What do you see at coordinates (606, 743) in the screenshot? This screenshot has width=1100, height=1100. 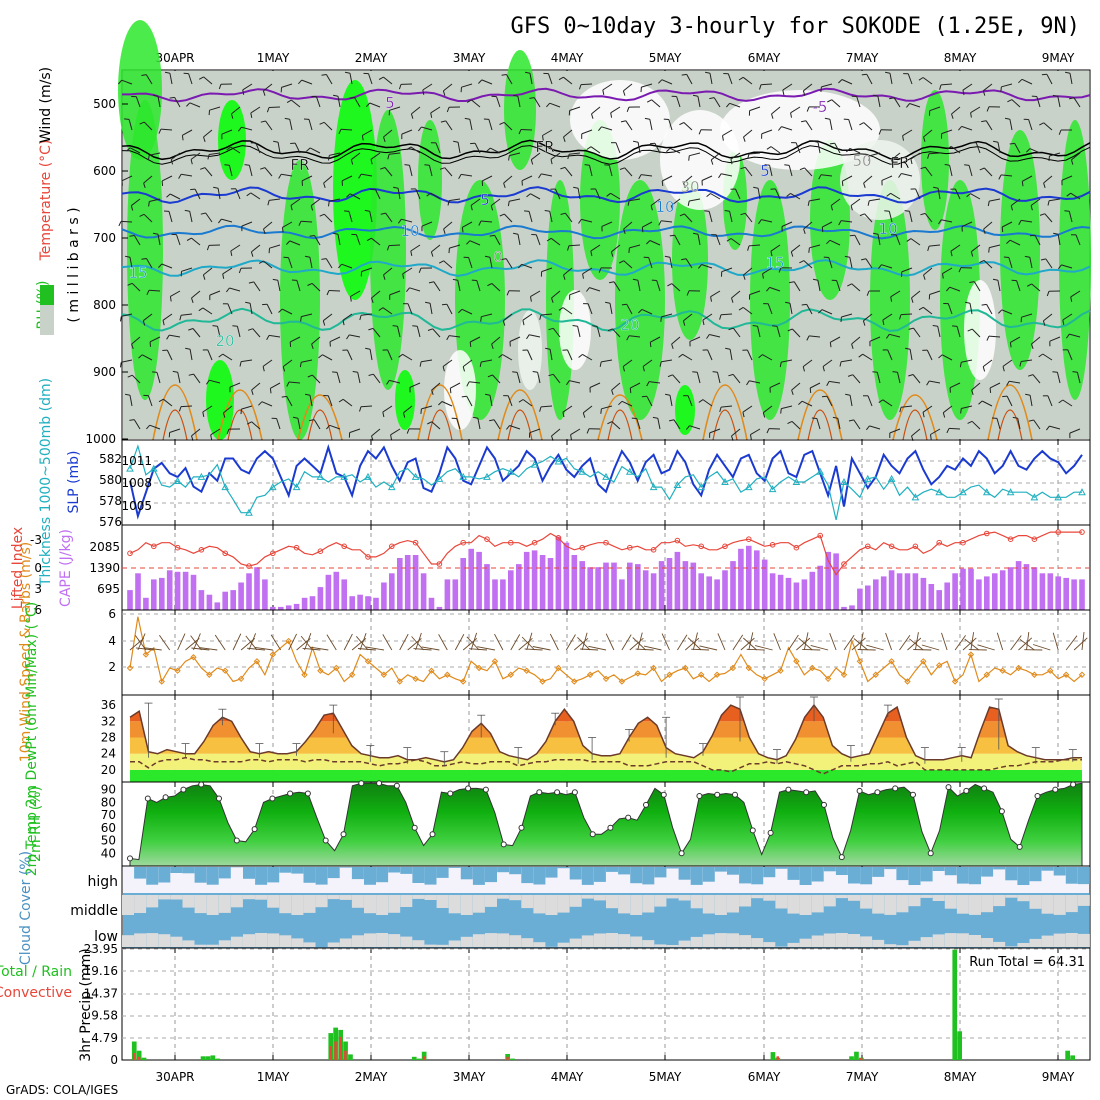 I see `temp-bands` at bounding box center [606, 743].